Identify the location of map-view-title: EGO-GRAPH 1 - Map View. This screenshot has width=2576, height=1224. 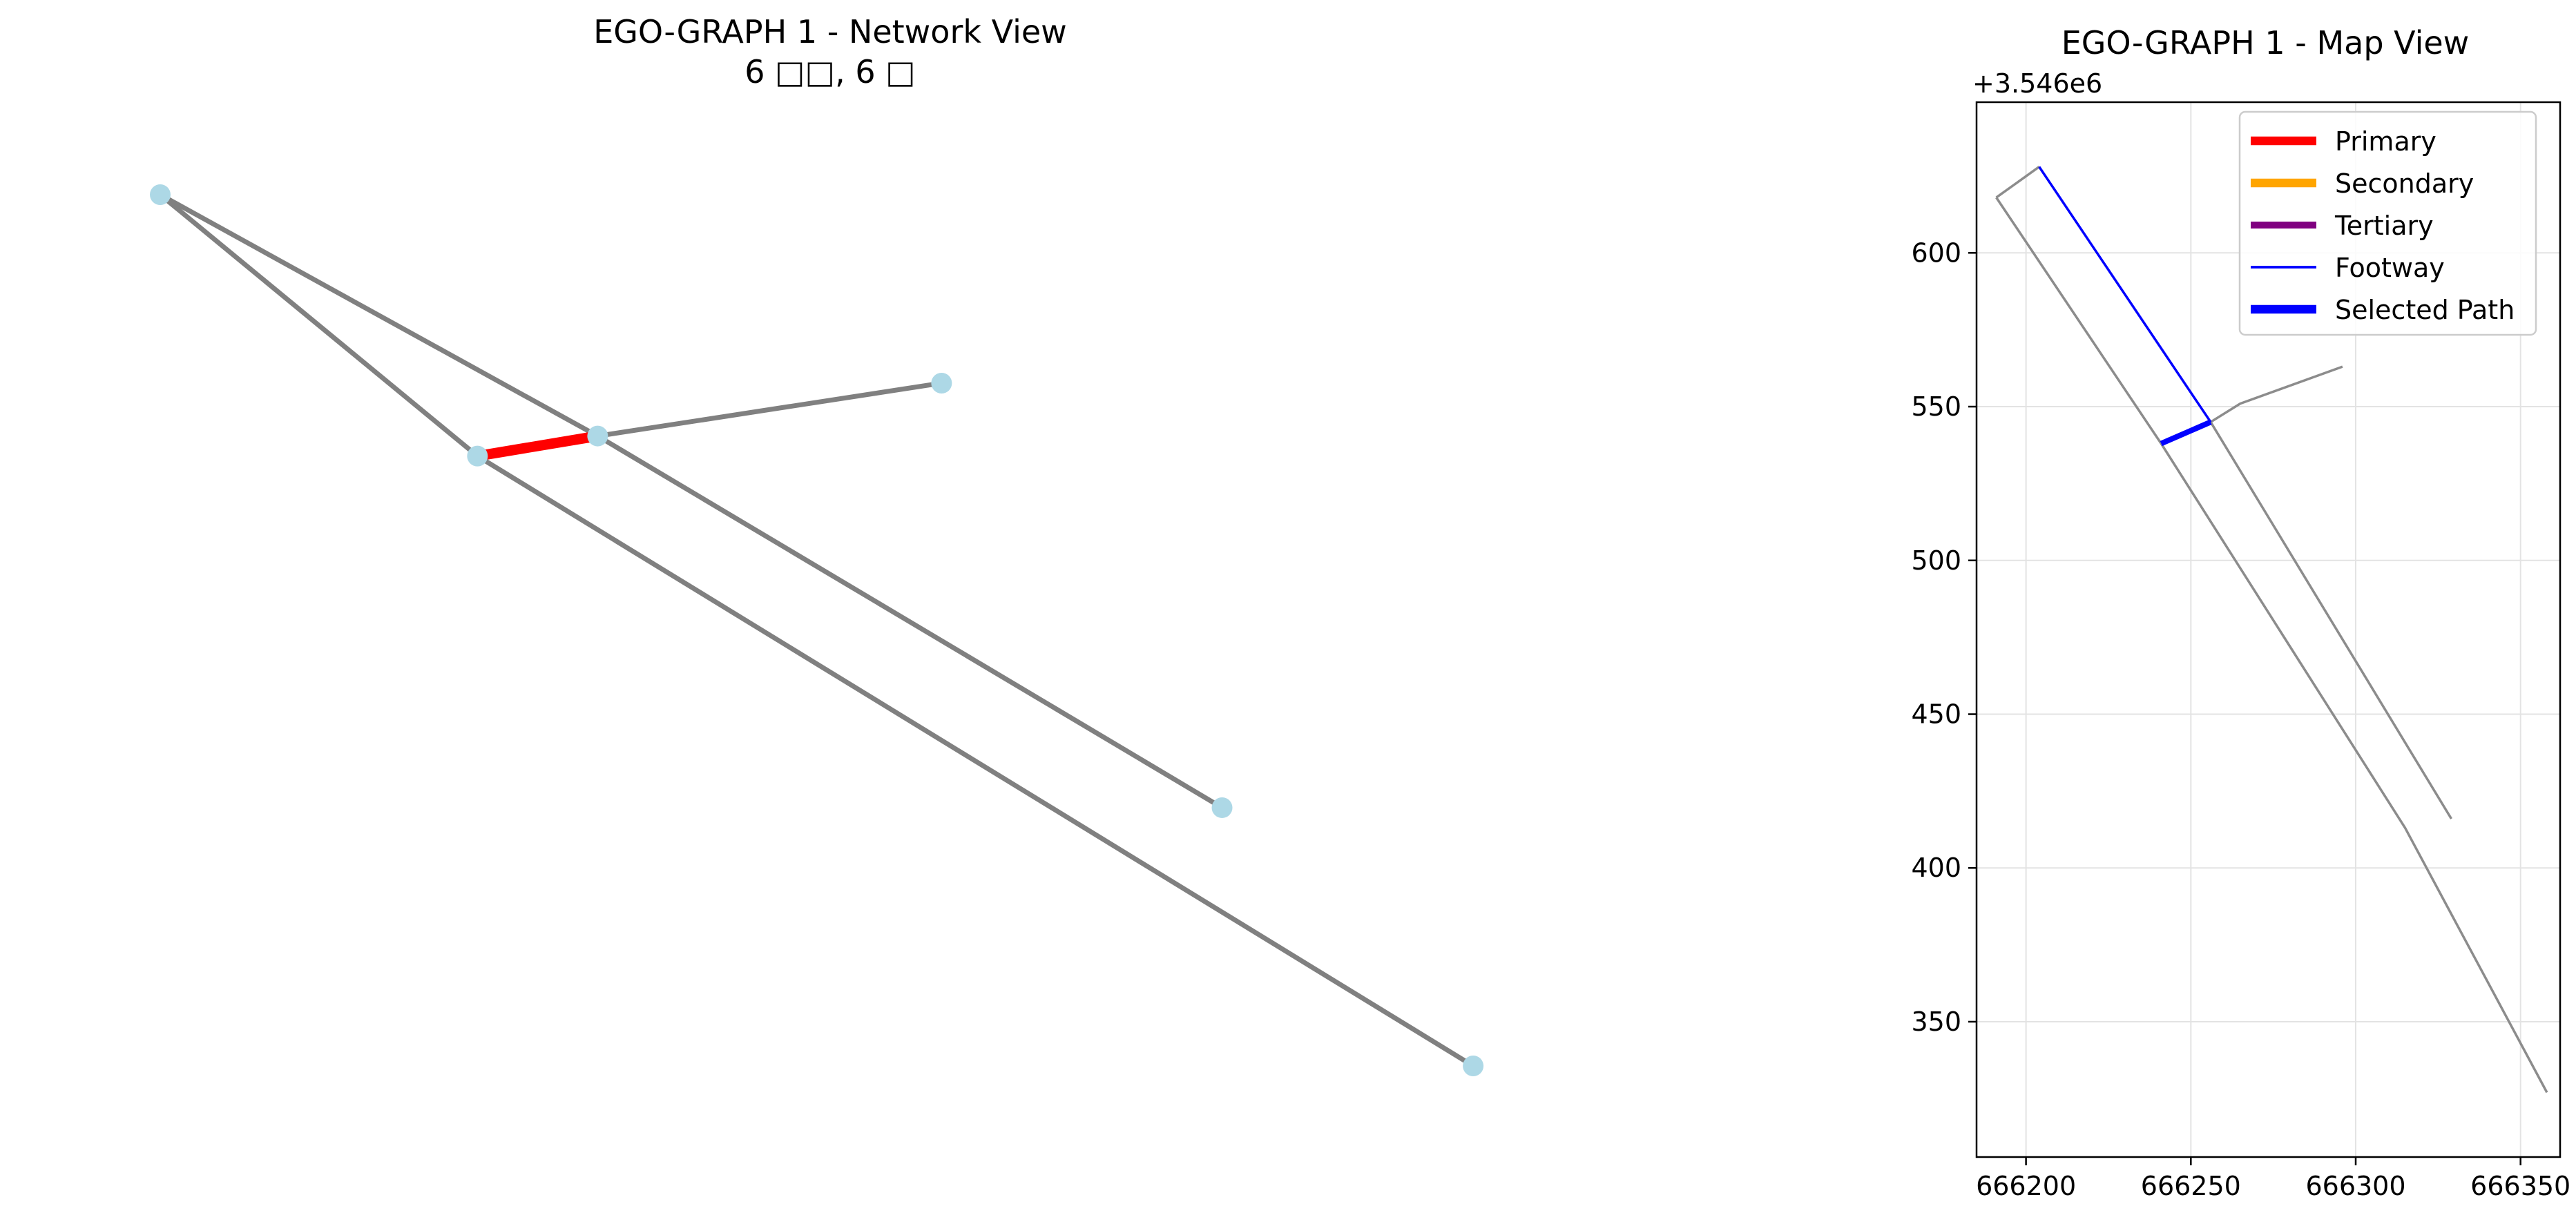
(2265, 42).